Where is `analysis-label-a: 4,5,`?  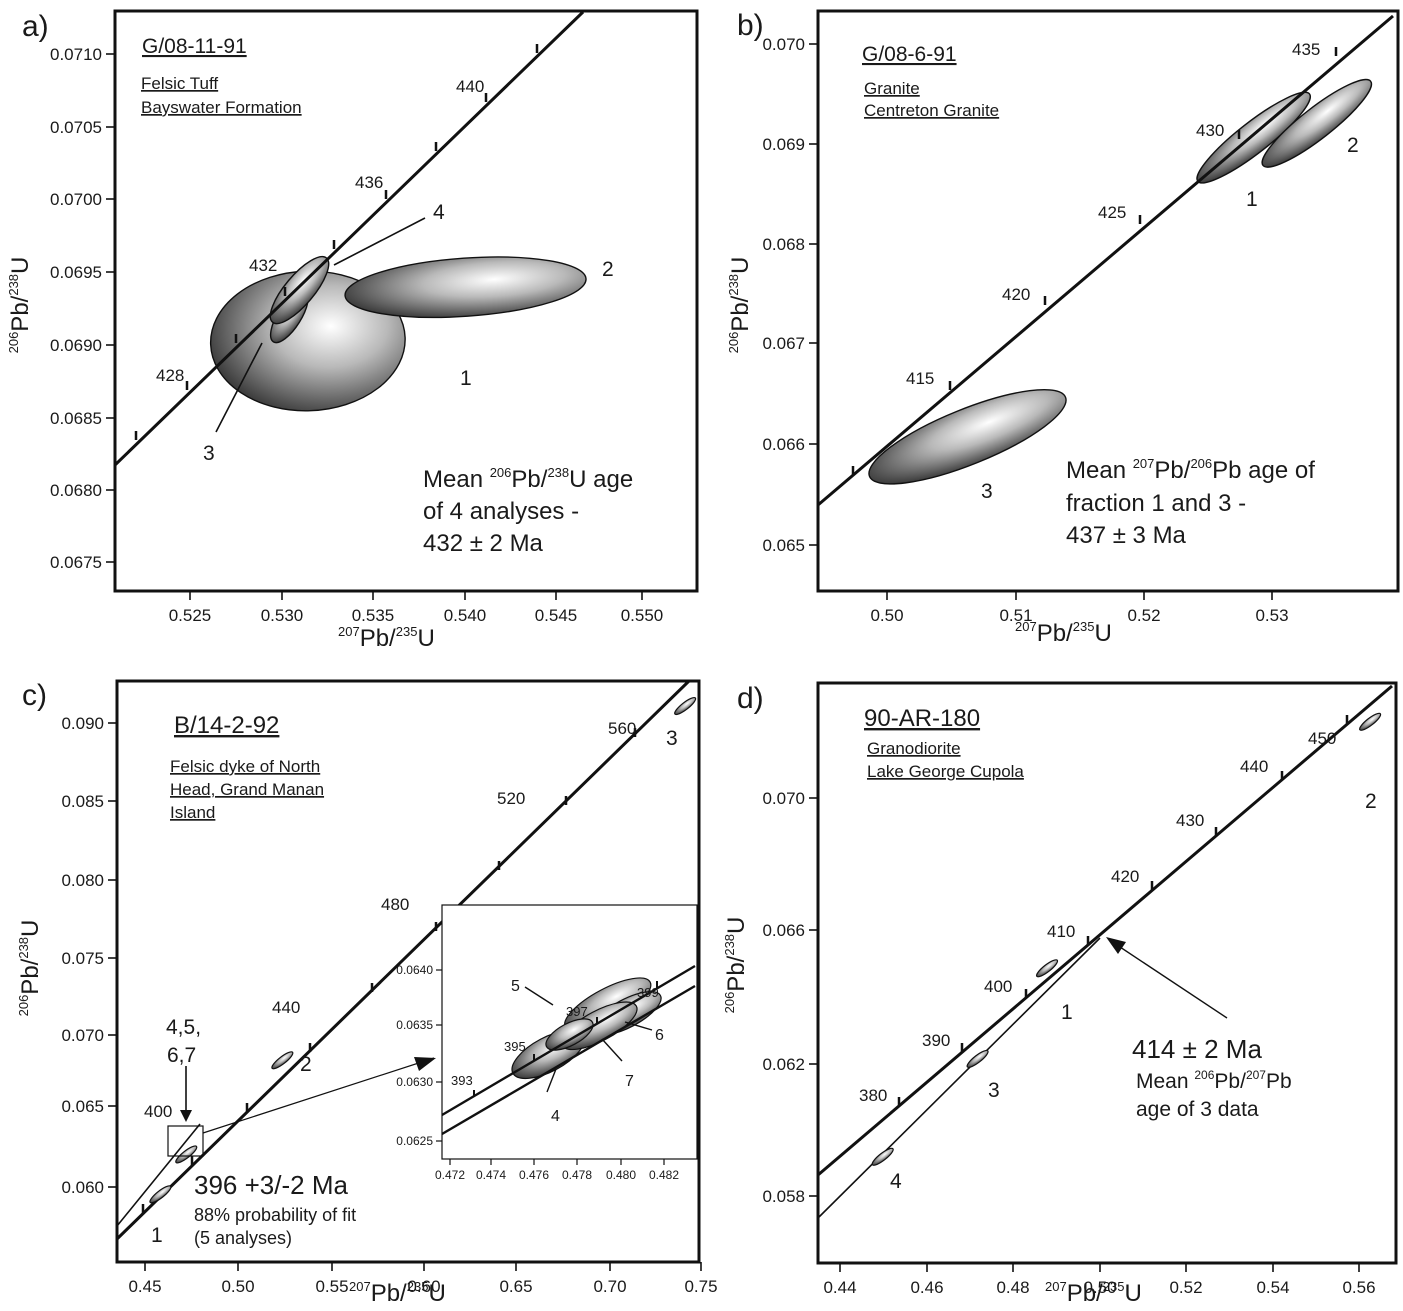
analysis-label-a: 4,5, is located at coordinates (183, 1027).